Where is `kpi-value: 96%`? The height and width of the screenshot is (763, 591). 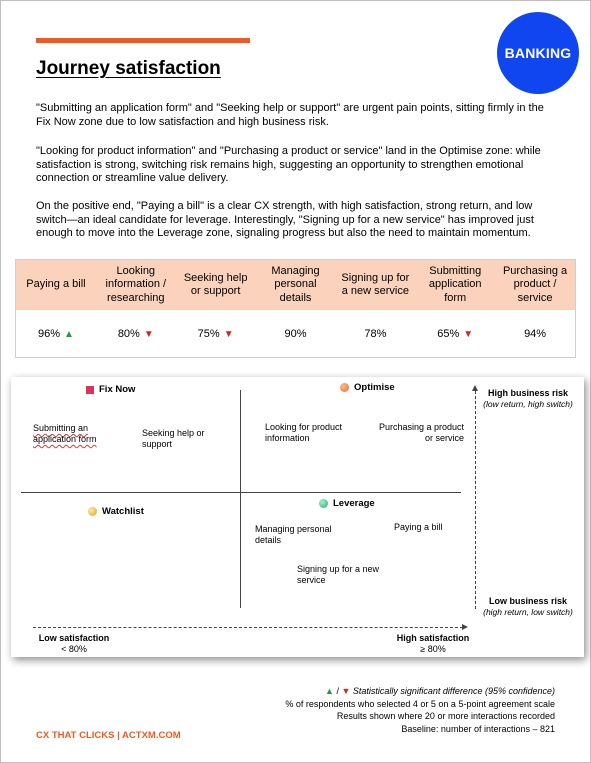
kpi-value: 96% is located at coordinates (48, 333).